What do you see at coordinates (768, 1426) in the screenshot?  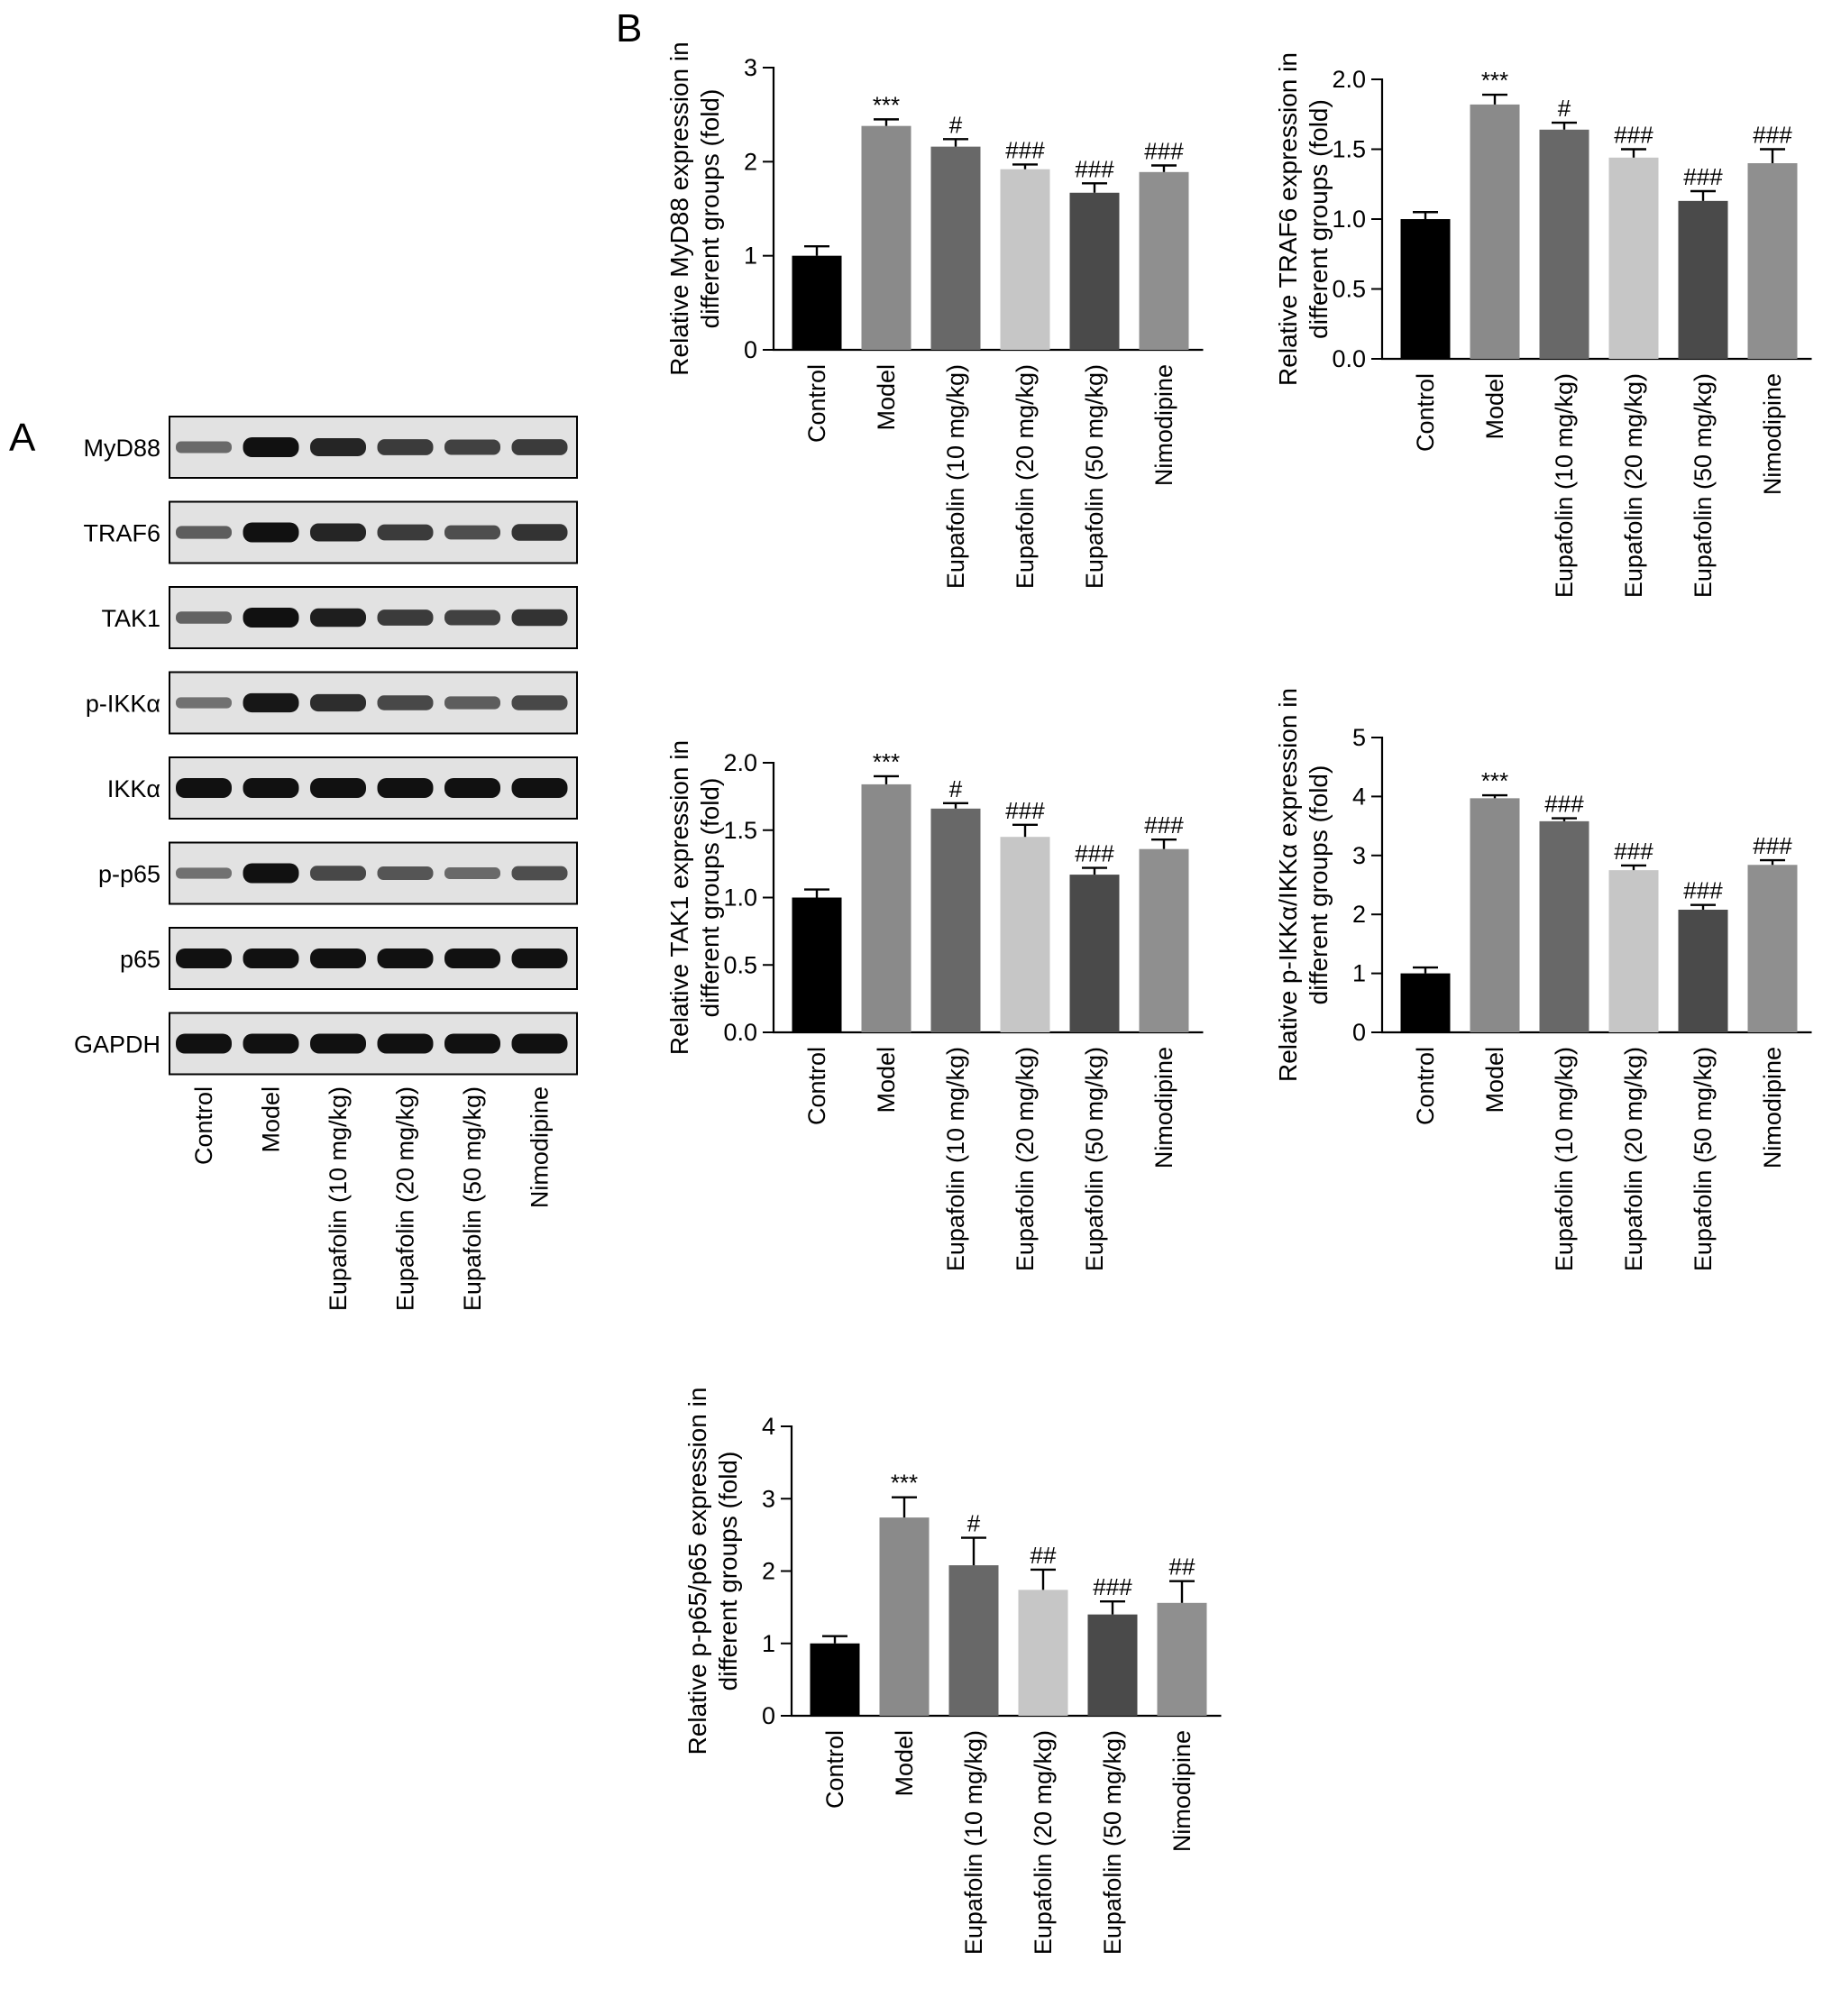 I see `y-tick-label: 4` at bounding box center [768, 1426].